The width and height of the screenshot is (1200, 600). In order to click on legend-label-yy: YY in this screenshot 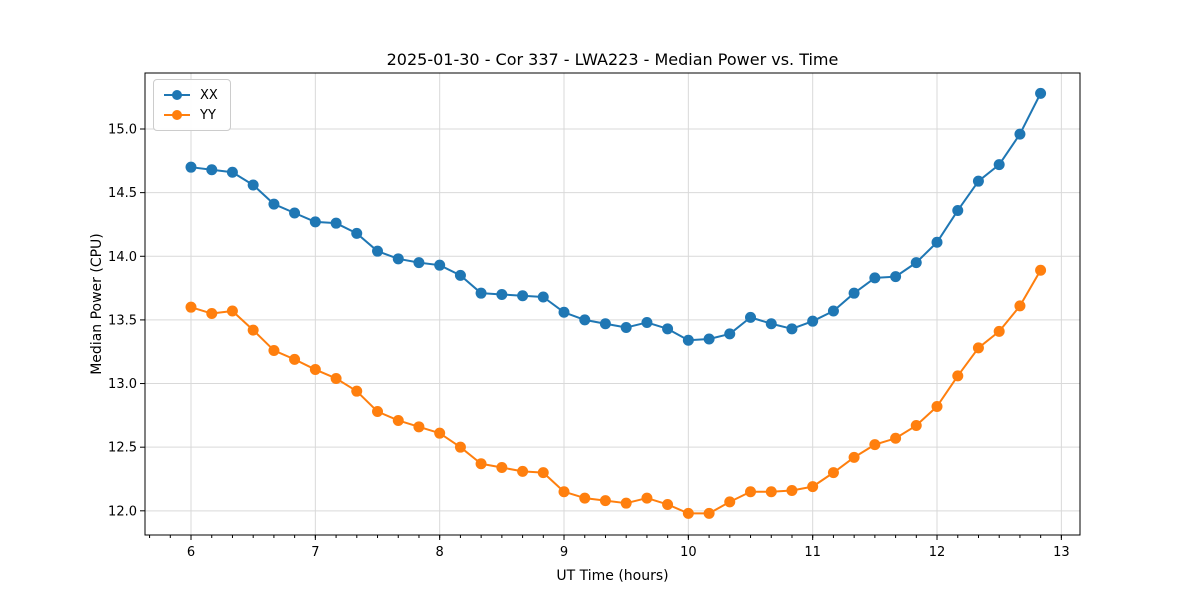, I will do `click(208, 115)`.